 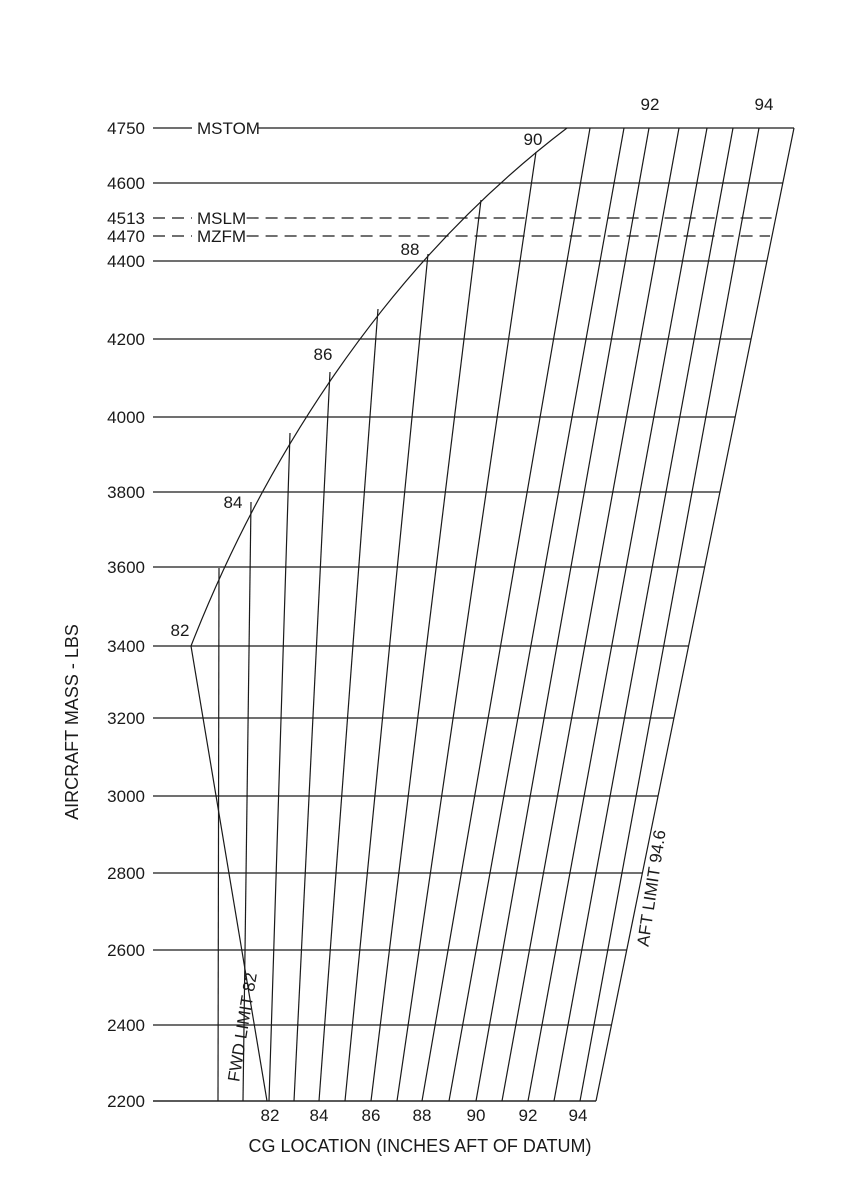 I want to click on cg-bottom-tick-94: 94, so click(x=578, y=1115).